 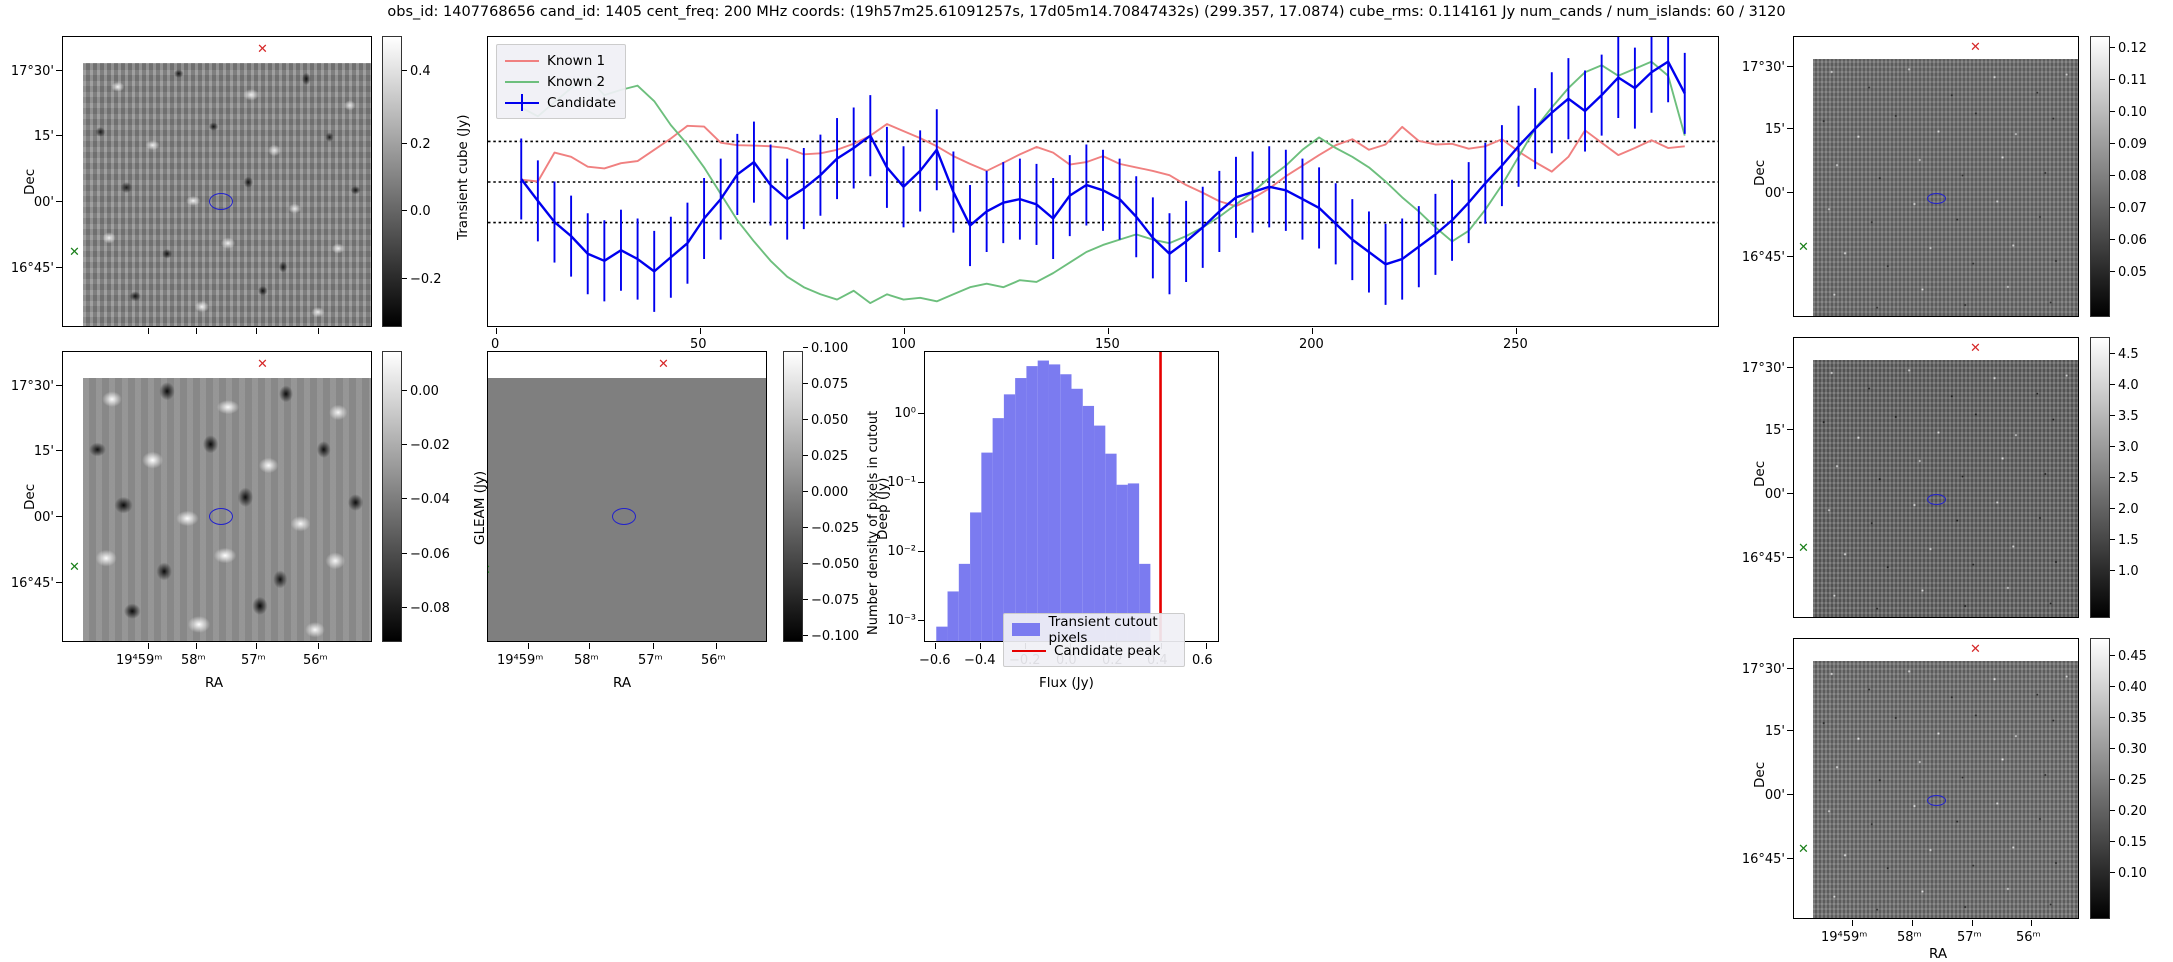 What do you see at coordinates (392, 496) in the screenshot?
I see `gleam-colorbar` at bounding box center [392, 496].